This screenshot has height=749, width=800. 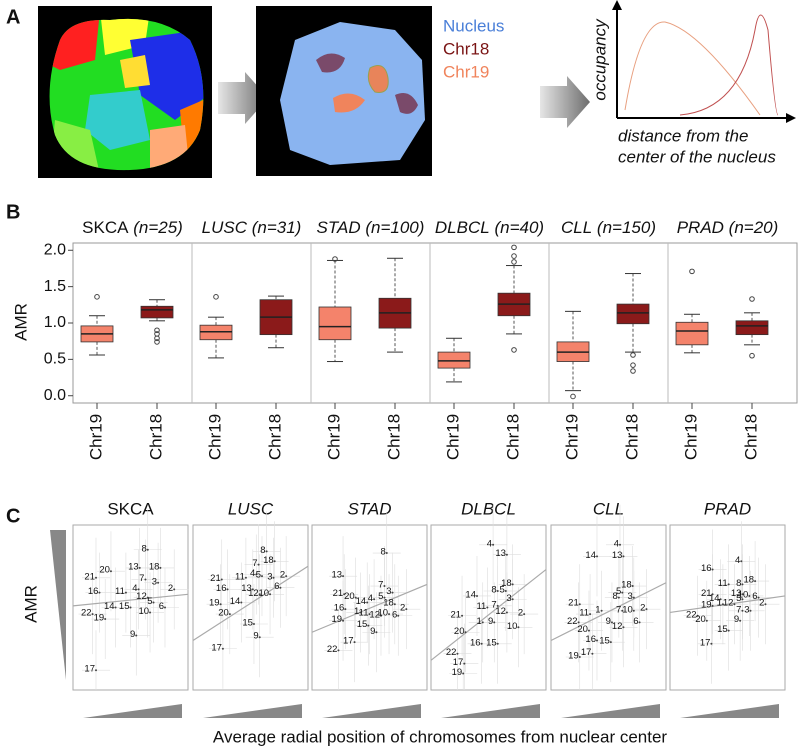 I want to click on group-title: LUSC (n=31), so click(x=252, y=227).